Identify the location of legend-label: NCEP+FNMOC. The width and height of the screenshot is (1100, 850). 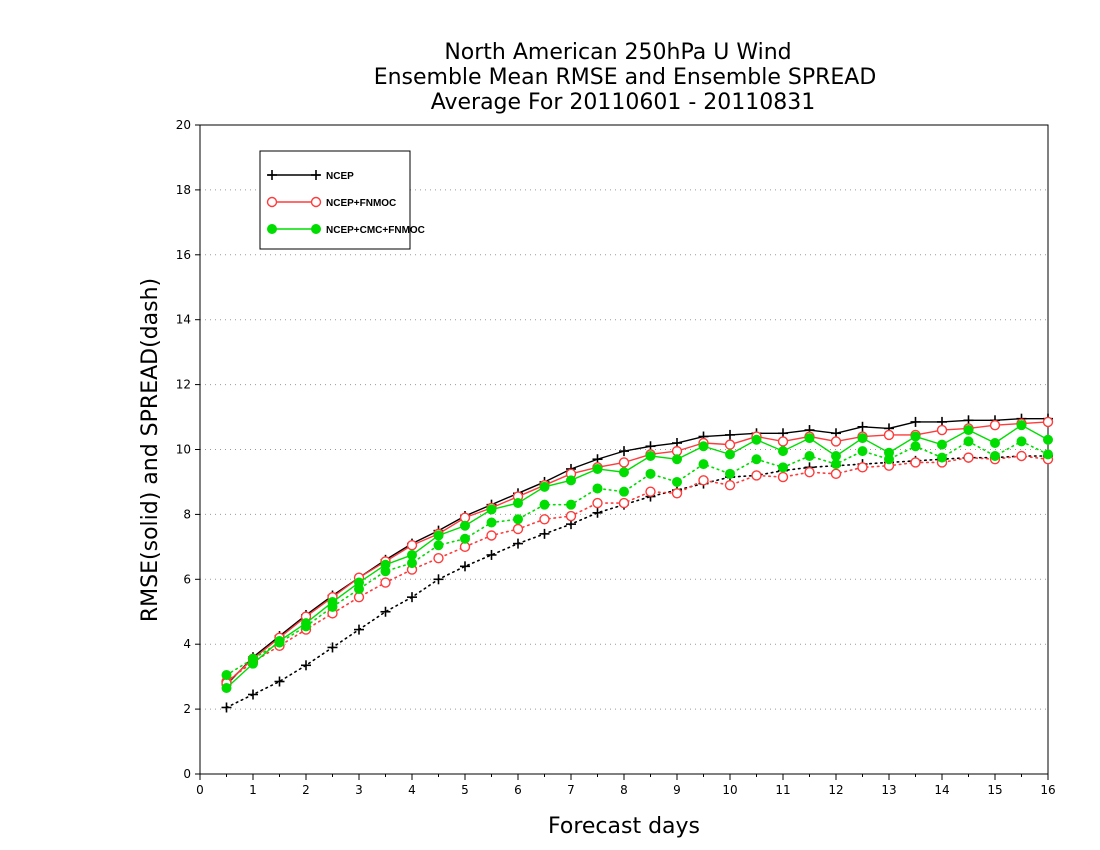
(361, 203).